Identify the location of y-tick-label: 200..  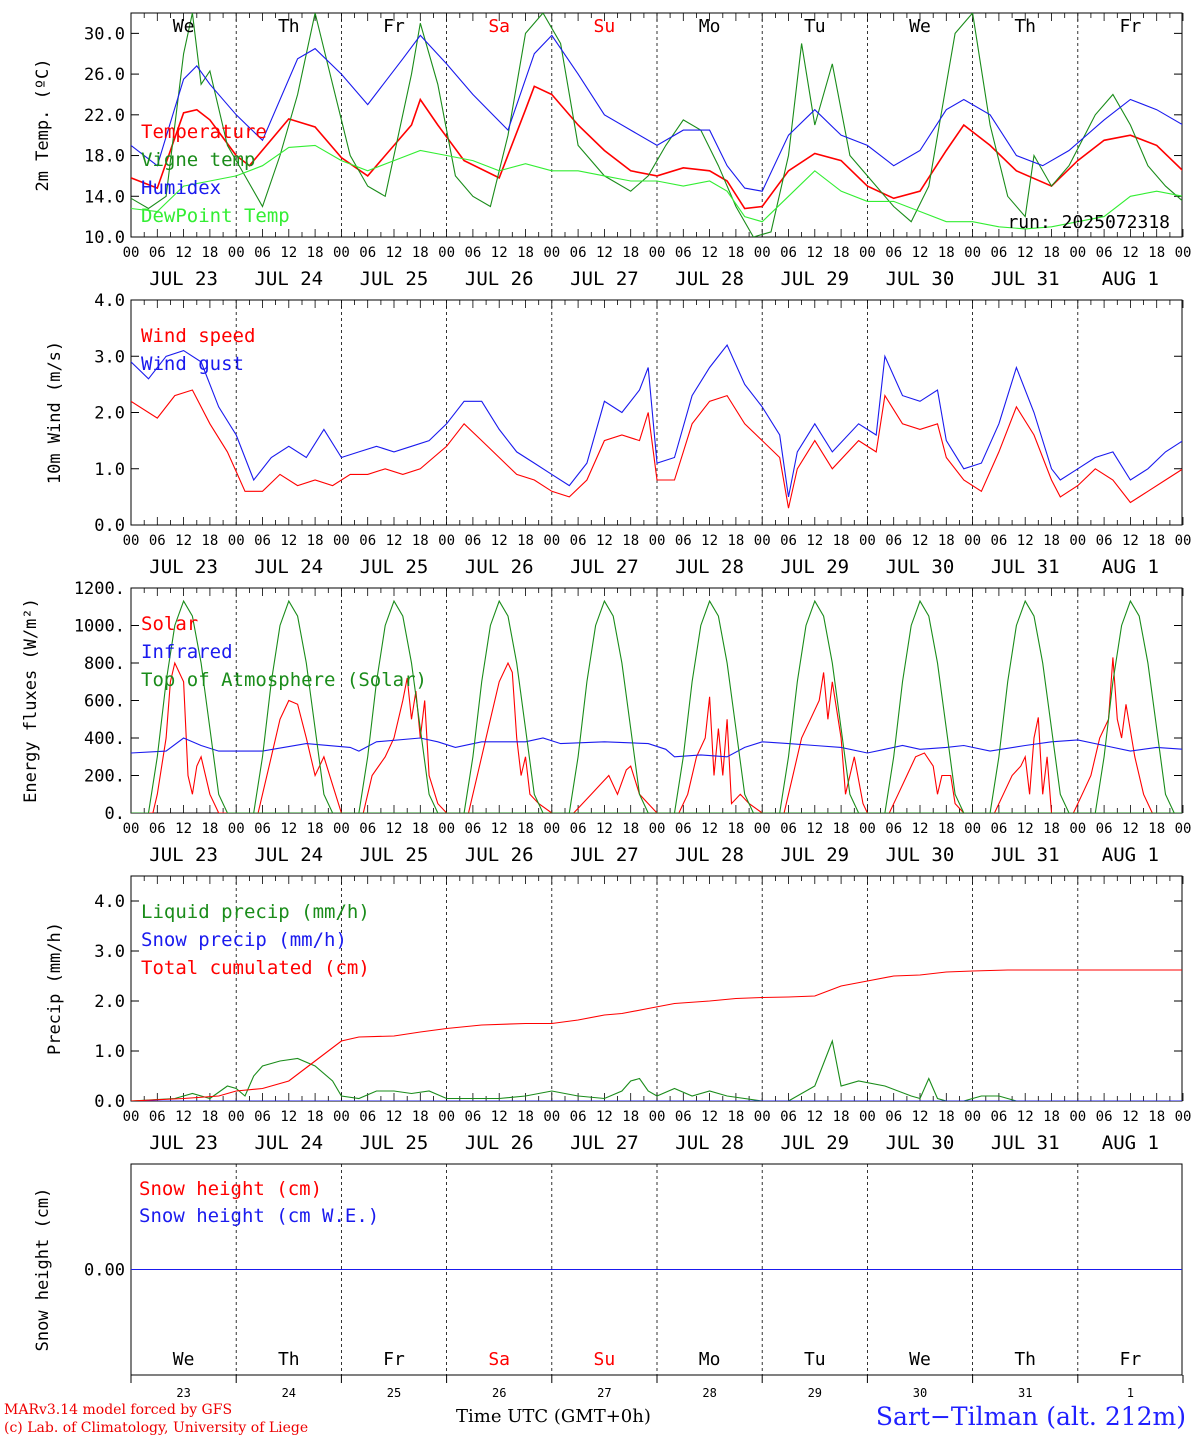
(104, 777).